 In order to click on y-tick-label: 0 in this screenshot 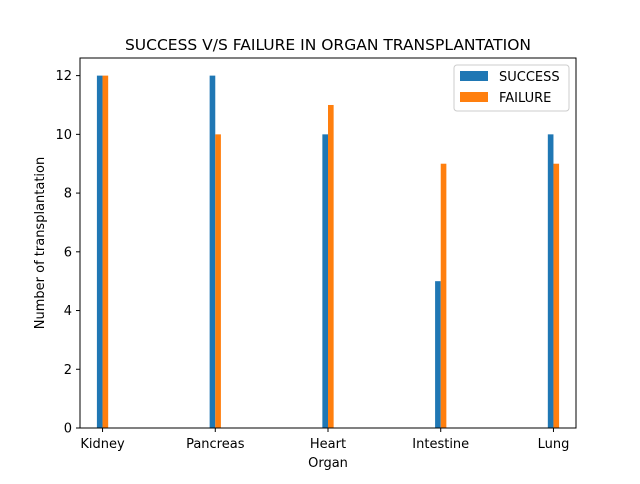, I will do `click(68, 429)`.